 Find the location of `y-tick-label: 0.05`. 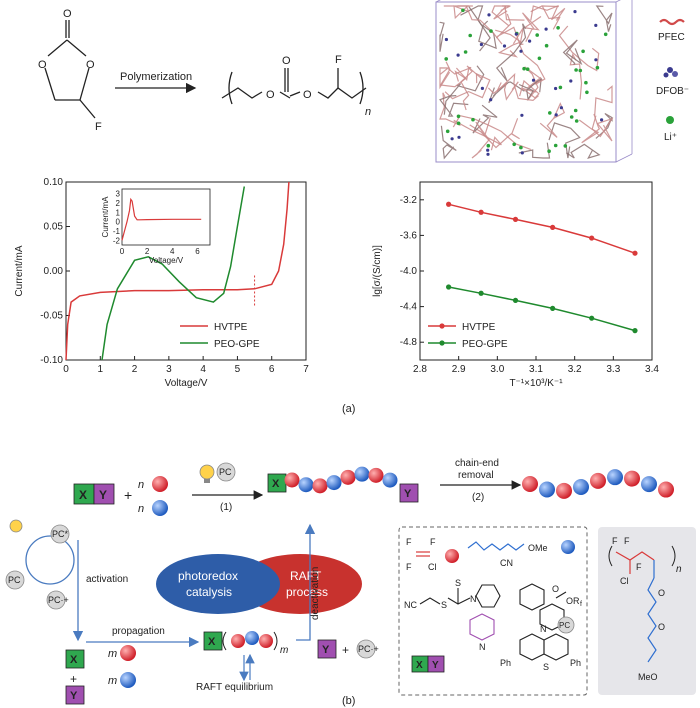

y-tick-label: 0.05 is located at coordinates (54, 227).